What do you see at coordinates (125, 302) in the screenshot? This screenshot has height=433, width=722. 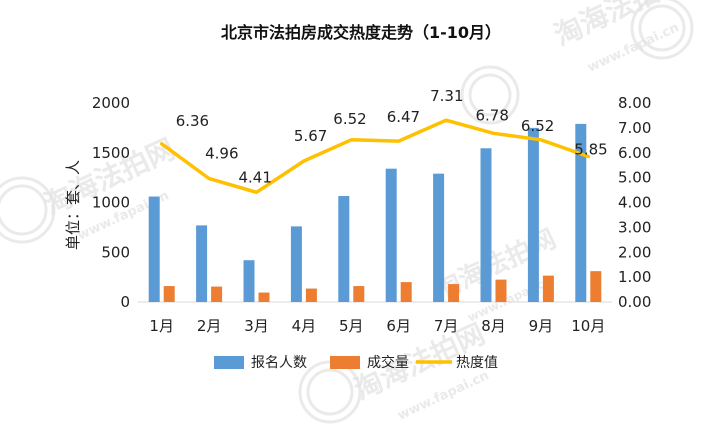 I see `y-tick-left: 0` at bounding box center [125, 302].